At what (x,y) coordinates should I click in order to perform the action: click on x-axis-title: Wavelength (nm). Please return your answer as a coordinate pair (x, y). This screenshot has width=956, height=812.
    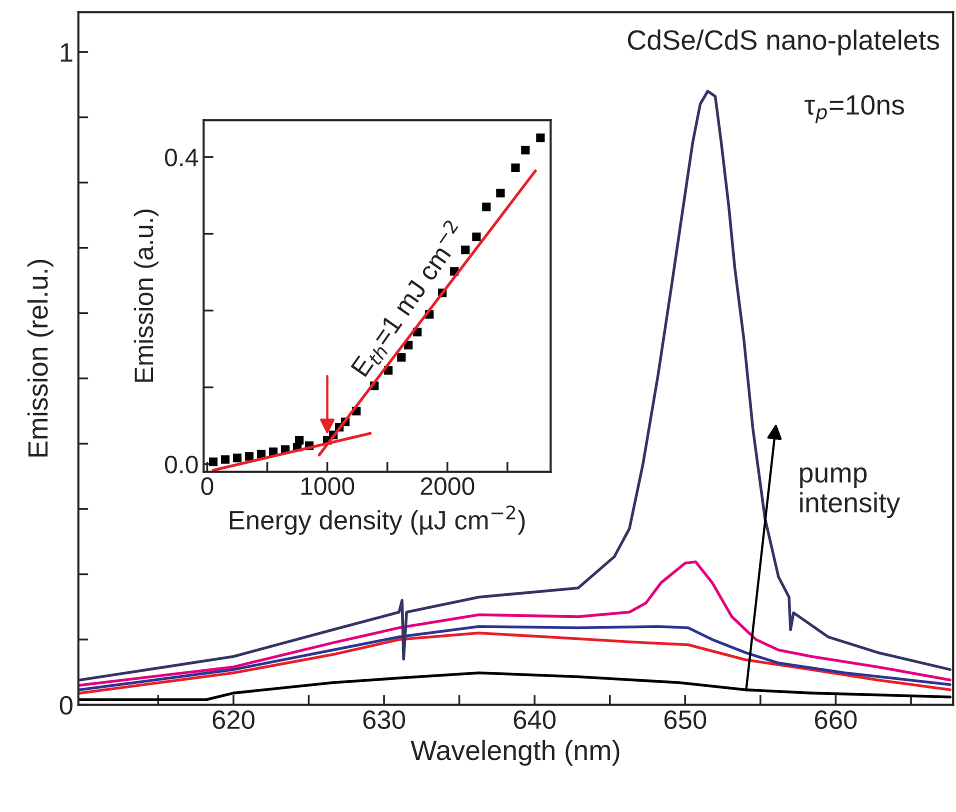
    Looking at the image, I should click on (515, 753).